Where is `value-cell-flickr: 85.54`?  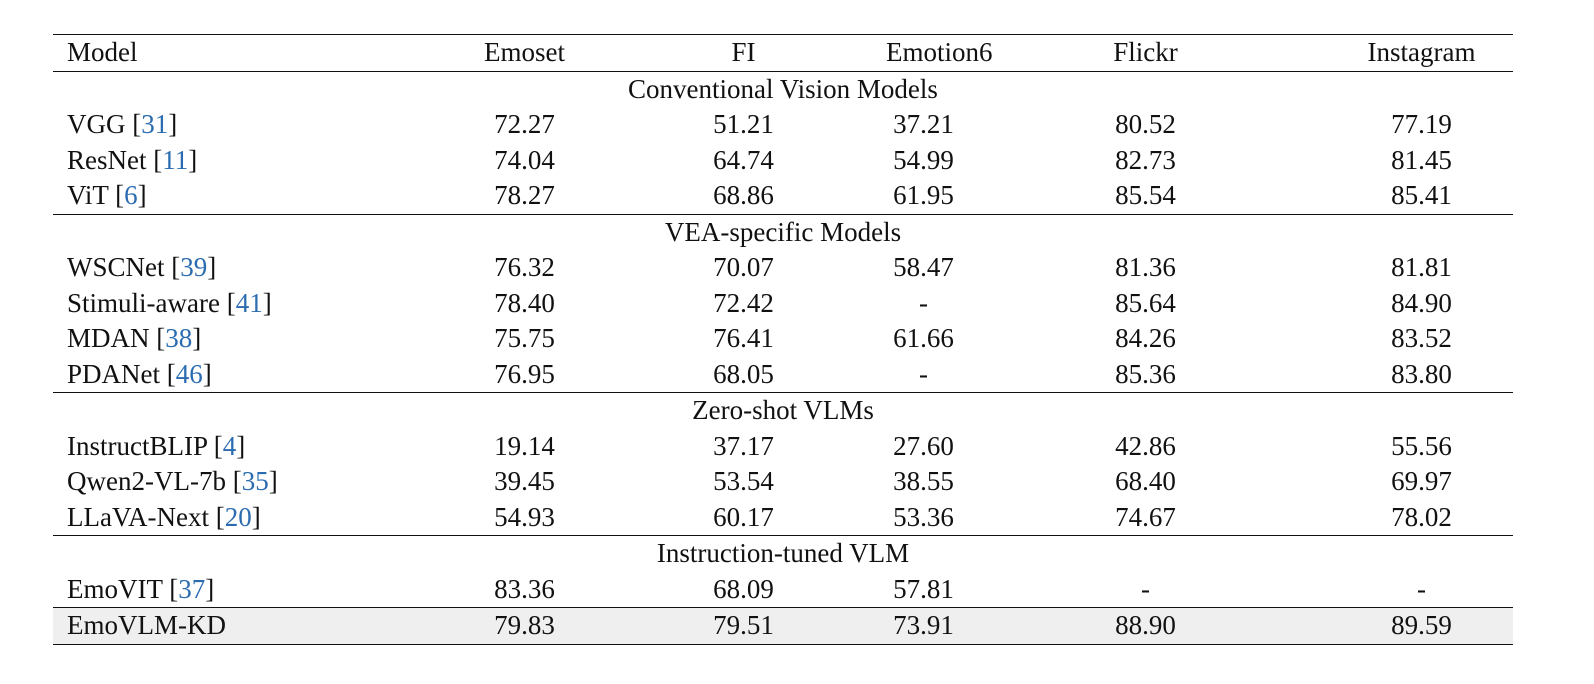 value-cell-flickr: 85.54 is located at coordinates (1145, 195).